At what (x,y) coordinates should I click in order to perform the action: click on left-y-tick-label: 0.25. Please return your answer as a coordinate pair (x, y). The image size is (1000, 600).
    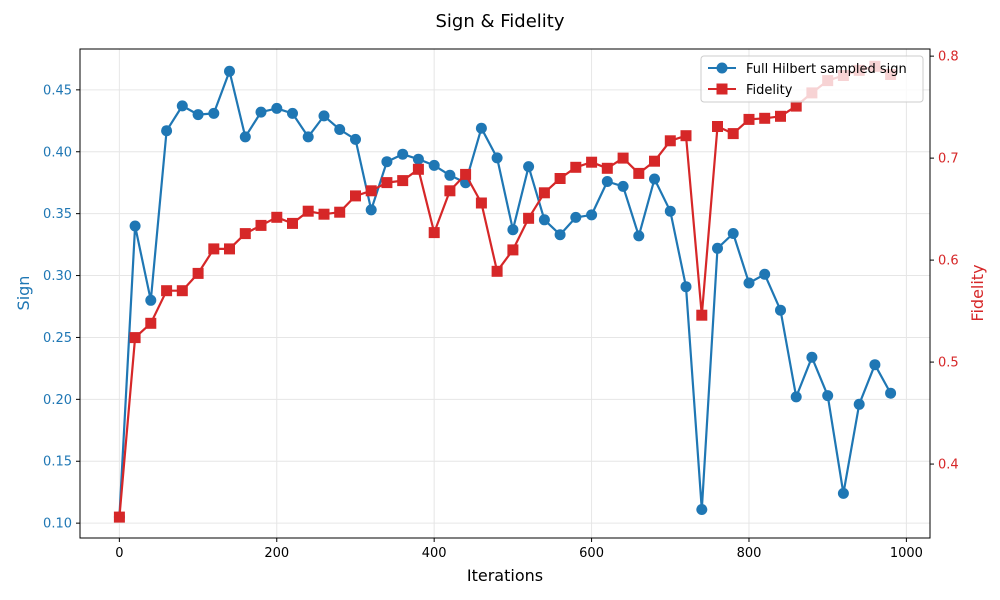
    Looking at the image, I should click on (57, 338).